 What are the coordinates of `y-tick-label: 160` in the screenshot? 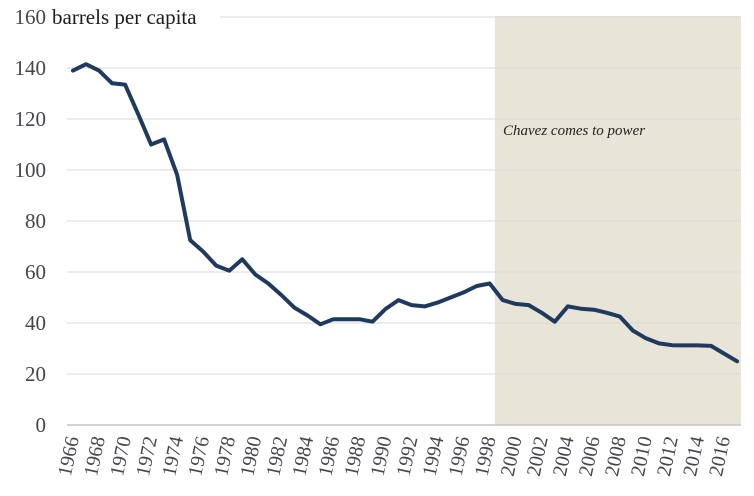 It's located at (31, 17).